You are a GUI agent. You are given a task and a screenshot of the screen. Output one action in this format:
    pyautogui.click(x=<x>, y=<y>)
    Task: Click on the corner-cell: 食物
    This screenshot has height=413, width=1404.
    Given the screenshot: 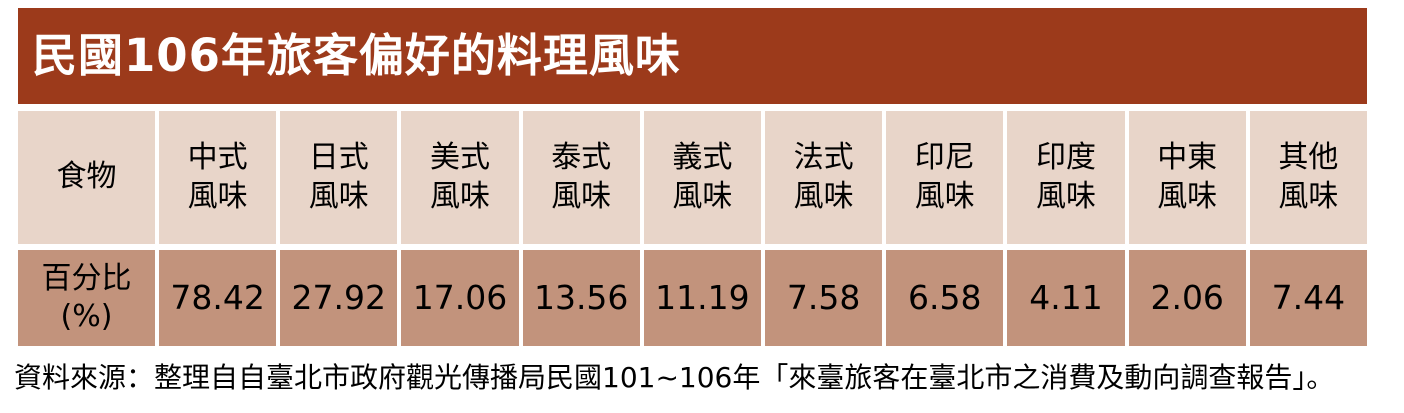 What is the action you would take?
    pyautogui.click(x=86, y=177)
    